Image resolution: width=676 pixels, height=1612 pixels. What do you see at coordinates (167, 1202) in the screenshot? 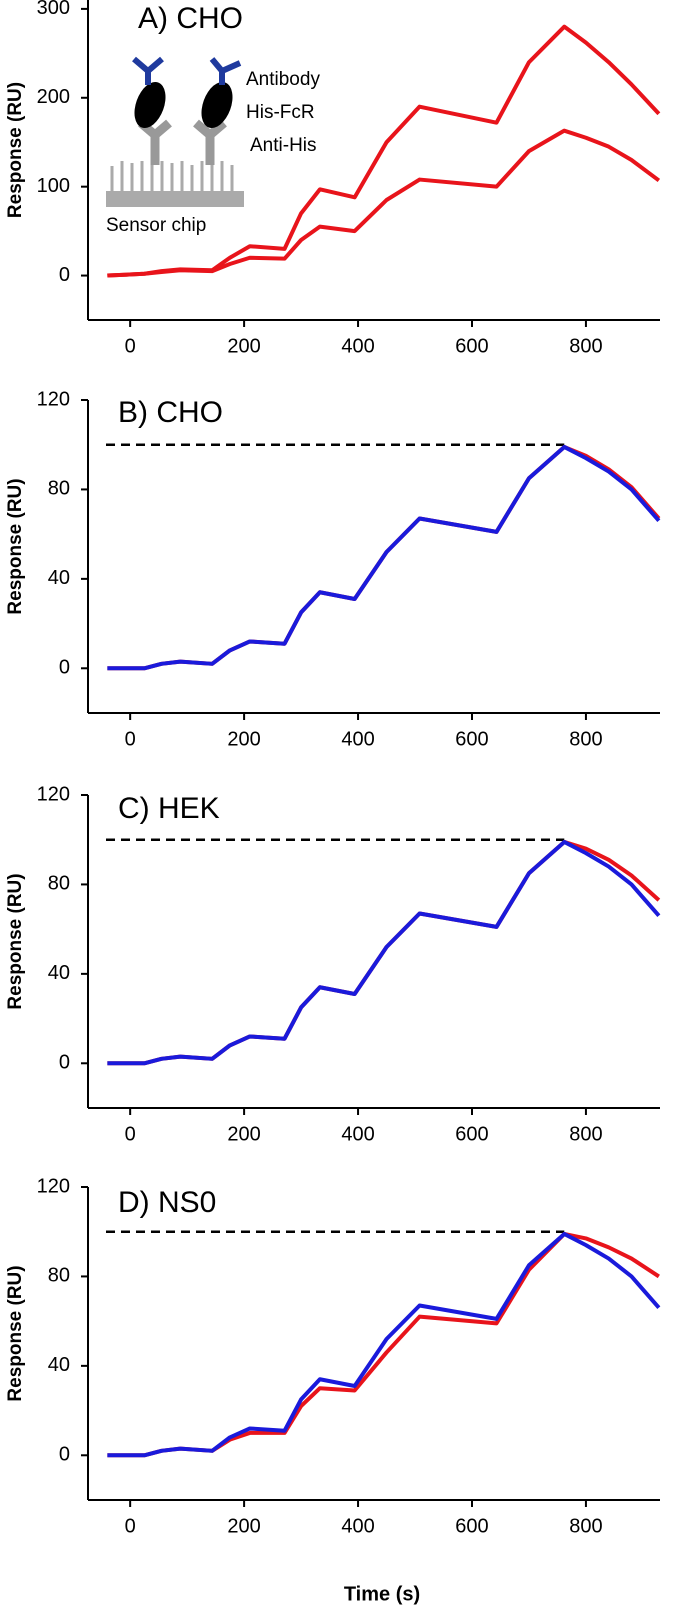
I see `panel-title: D) NS0` at bounding box center [167, 1202].